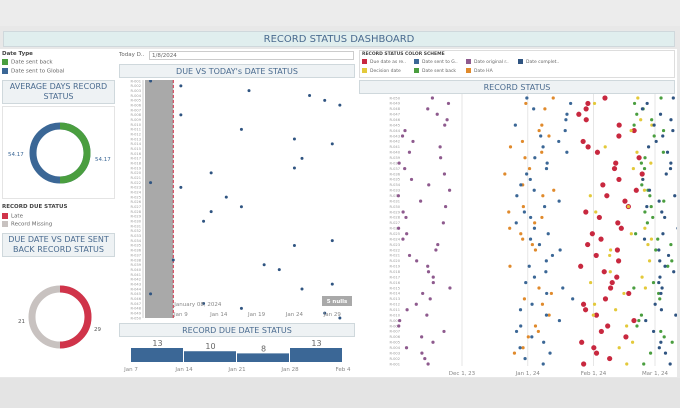 This screenshot has height=408, width=680. What do you see at coordinates (384, 62) in the screenshot?
I see `color-scheme-item: Due date as re..` at bounding box center [384, 62].